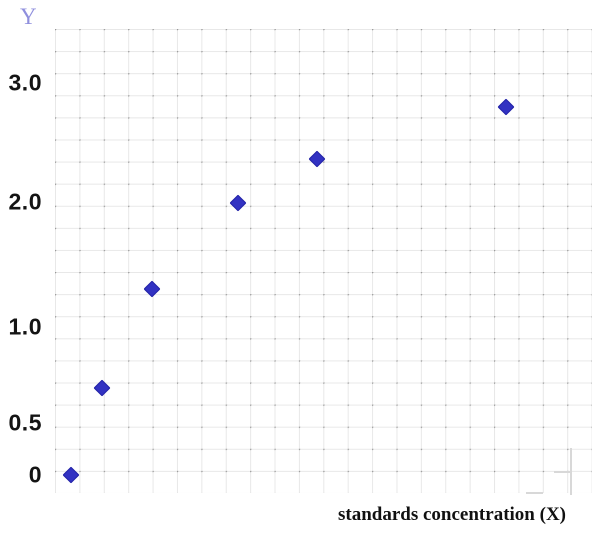 Image resolution: width=600 pixels, height=546 pixels. Describe the element at coordinates (562, 472) in the screenshot. I see `watermark-mark-horizontal-upper` at that location.